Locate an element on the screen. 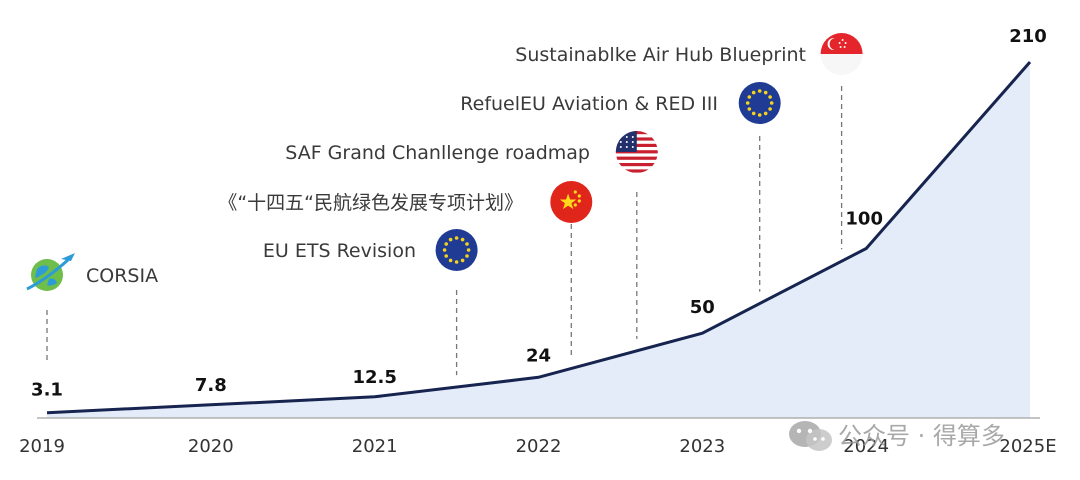 The image size is (1080, 480). value-label: 24 is located at coordinates (538, 355).